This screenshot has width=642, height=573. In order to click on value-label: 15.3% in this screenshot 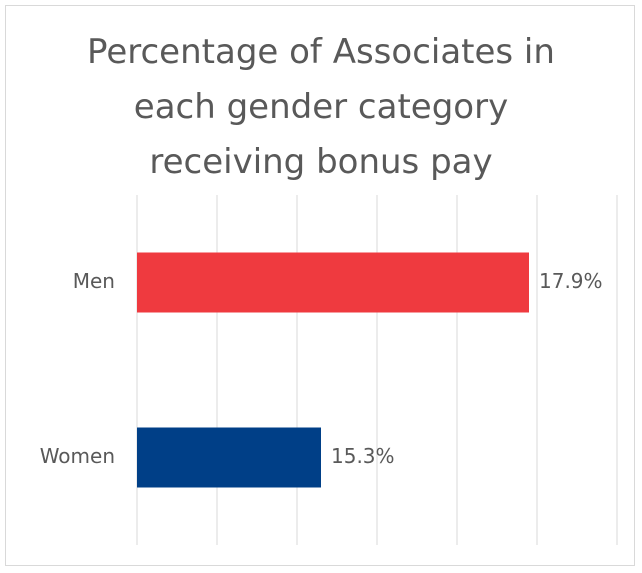, I will do `click(363, 456)`.